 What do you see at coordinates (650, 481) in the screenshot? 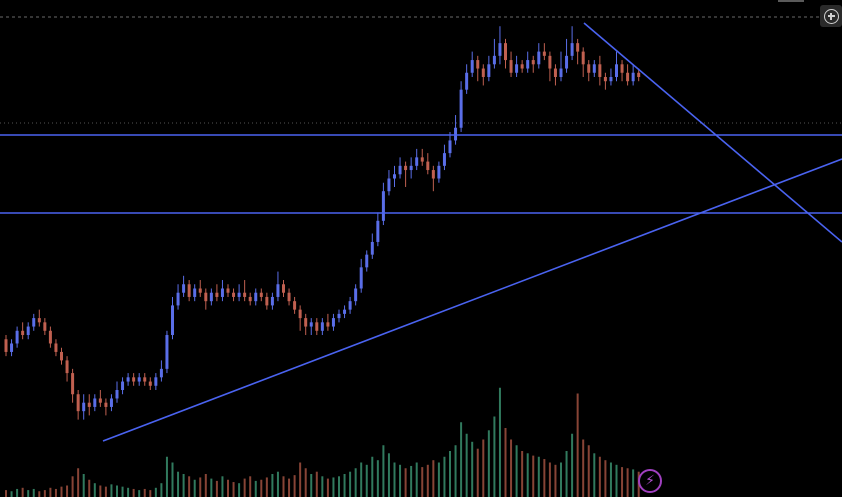
I see `lightning-button: ⚡` at bounding box center [650, 481].